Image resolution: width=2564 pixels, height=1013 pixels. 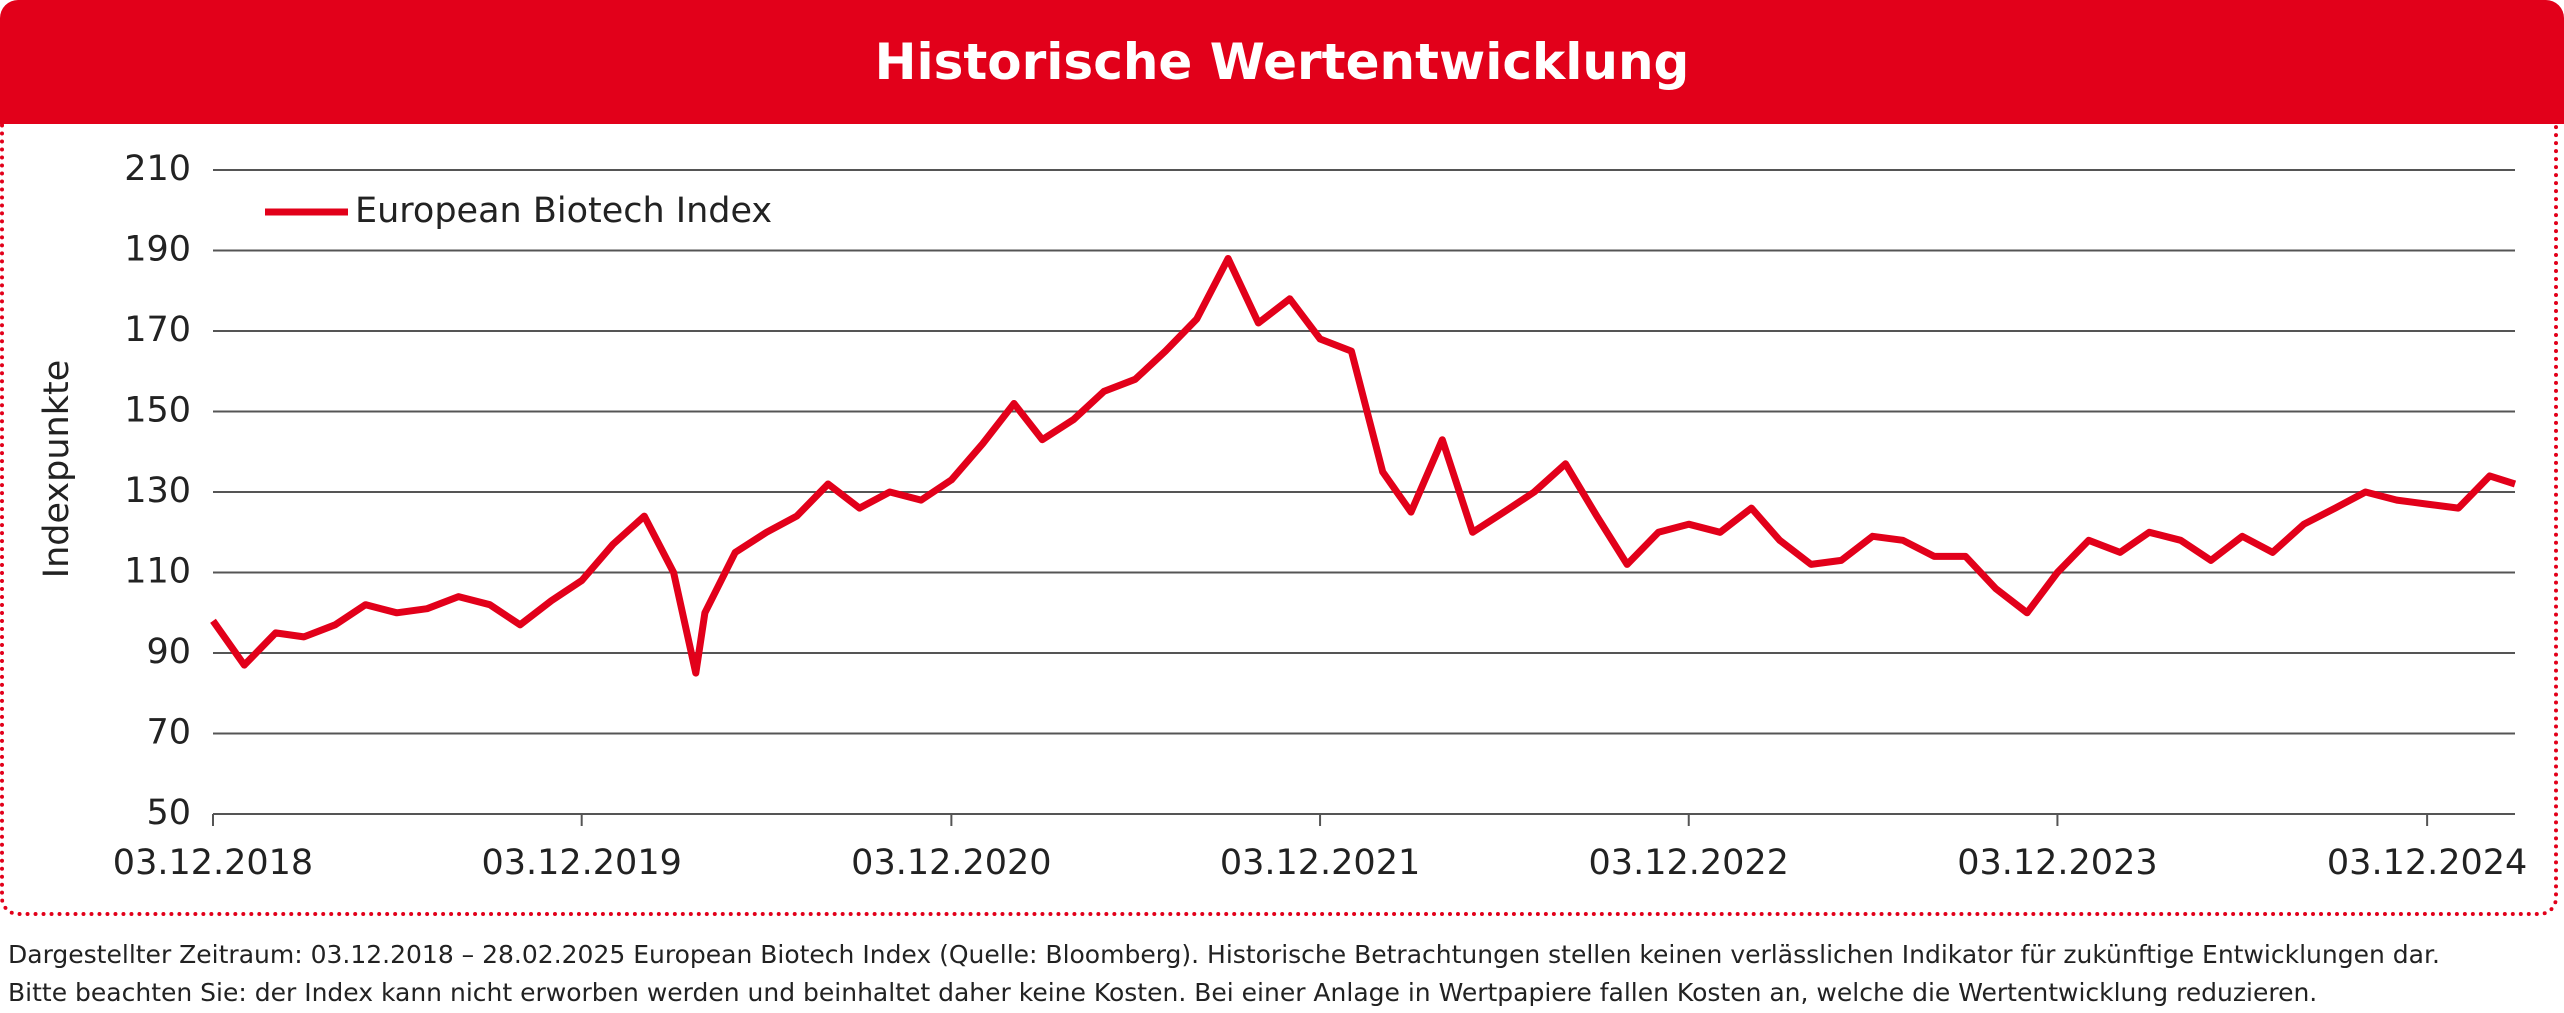 What do you see at coordinates (157, 411) in the screenshot?
I see `y-tick-label: 150` at bounding box center [157, 411].